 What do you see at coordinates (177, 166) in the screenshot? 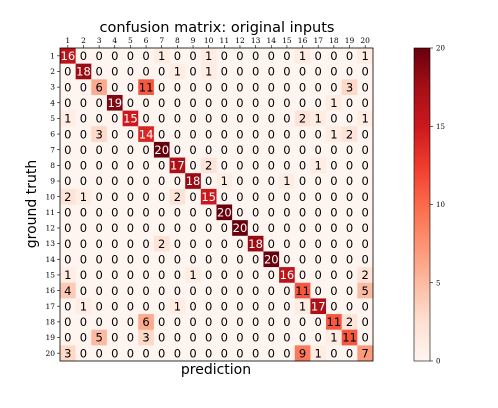
I see `cell-value-label: 17` at bounding box center [177, 166].